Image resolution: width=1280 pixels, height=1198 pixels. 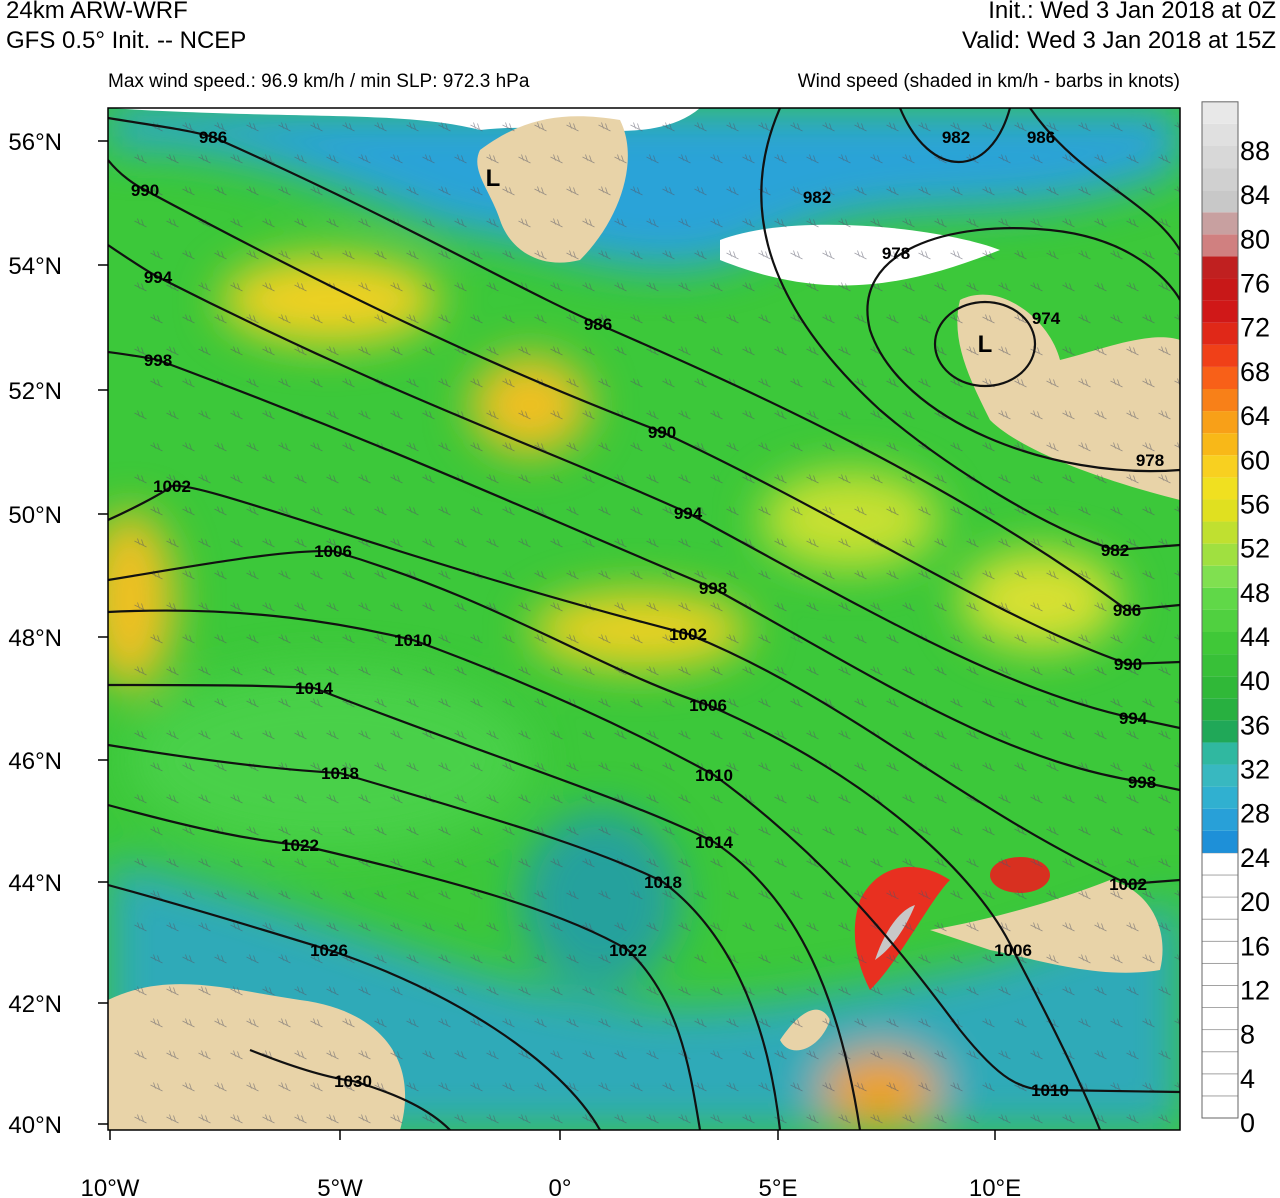 What do you see at coordinates (708, 705) in the screenshot?
I see `isobar-label: 1006` at bounding box center [708, 705].